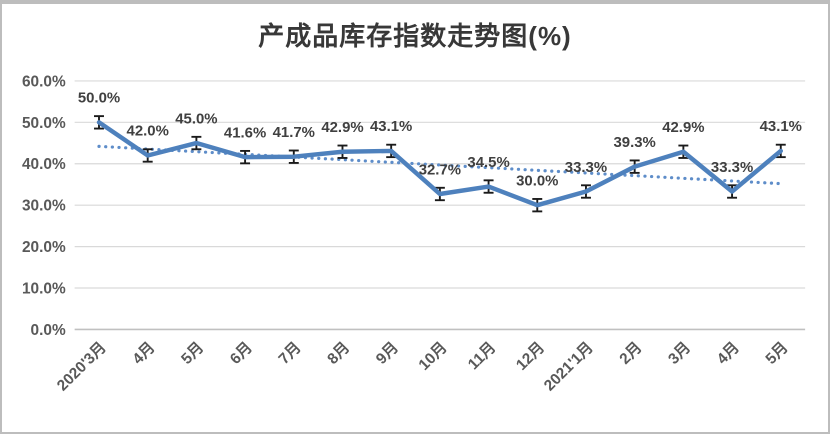 The height and width of the screenshot is (434, 830). What do you see at coordinates (290, 352) in the screenshot?
I see `x-tick-label: 7月` at bounding box center [290, 352].